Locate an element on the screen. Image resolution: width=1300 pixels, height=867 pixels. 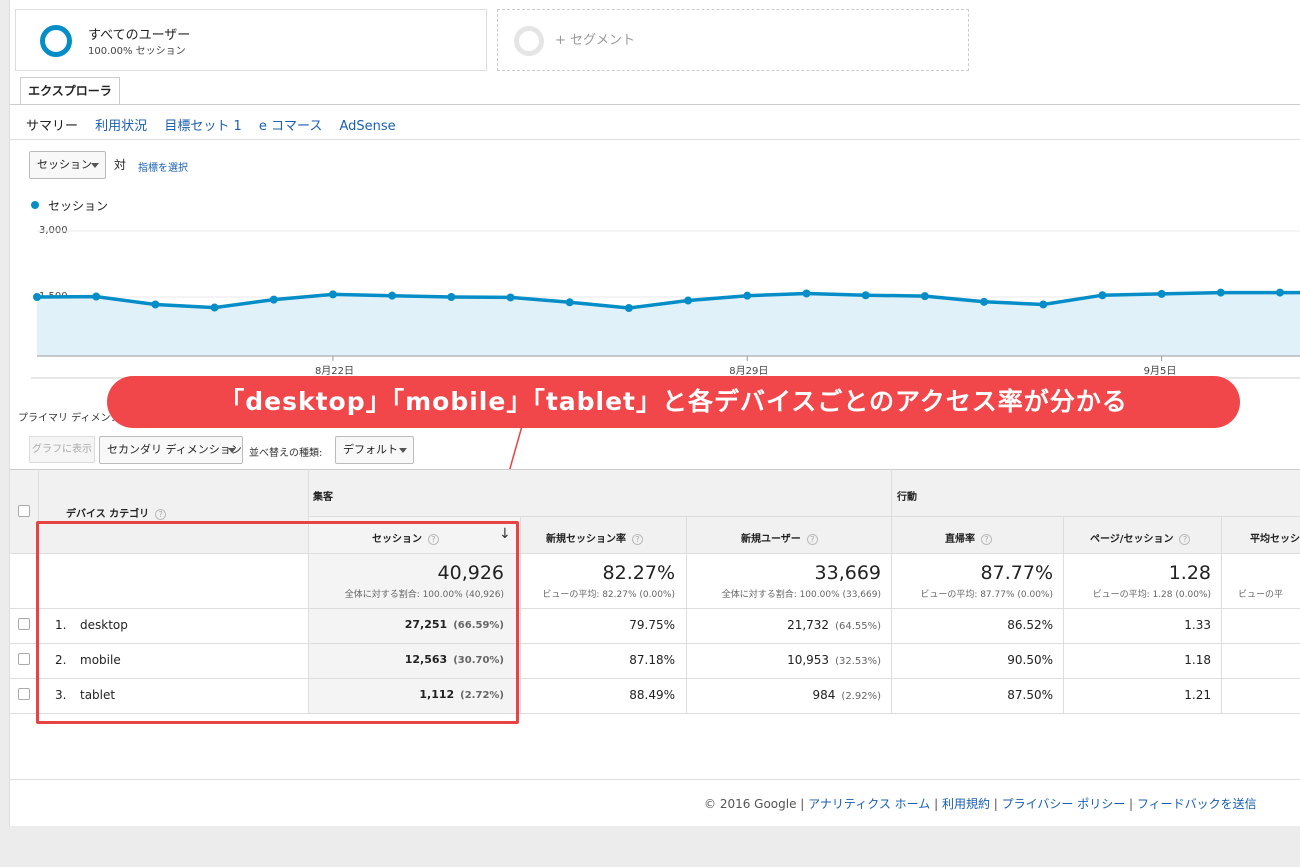
subnav-ecommerce: e コマース is located at coordinates (290, 126).